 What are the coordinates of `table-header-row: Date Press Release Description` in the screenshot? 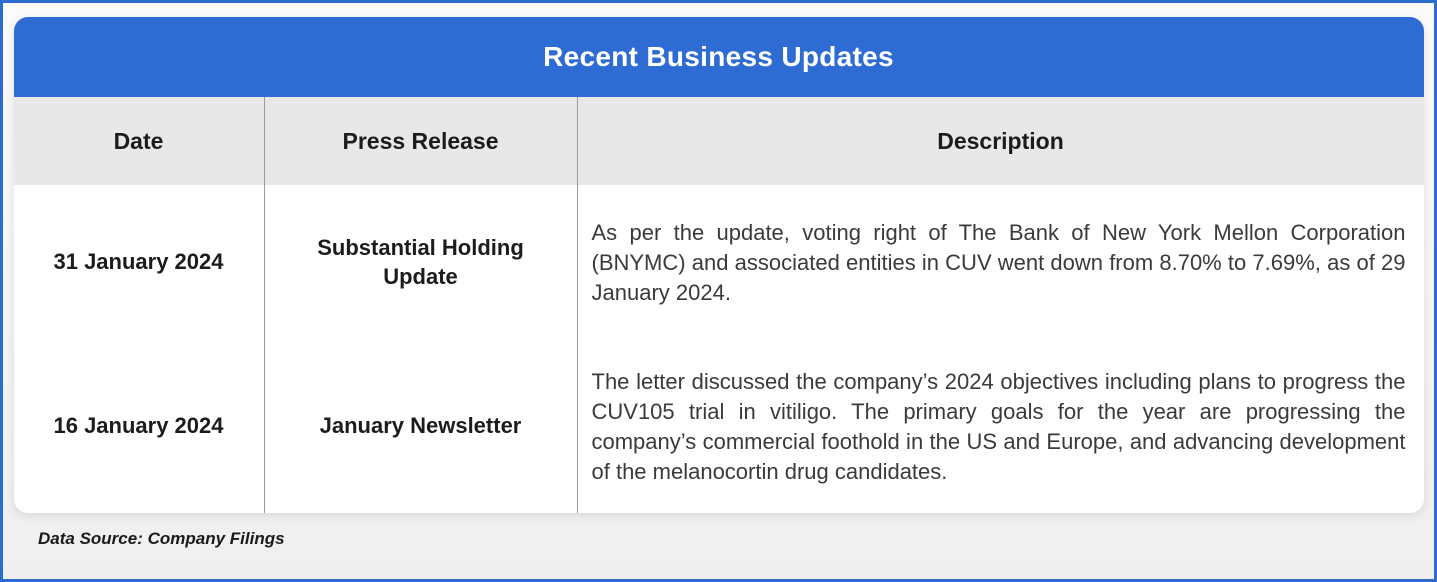 It's located at (718, 141).